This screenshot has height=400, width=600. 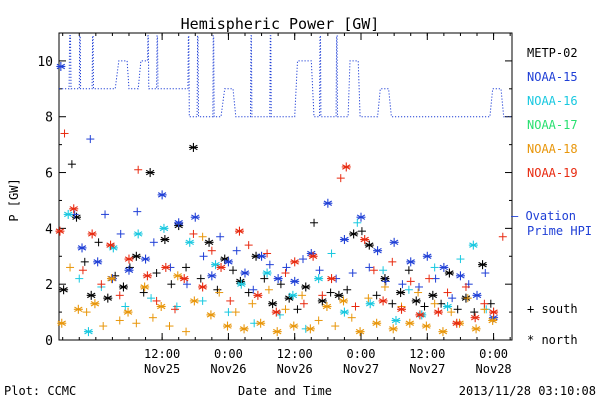 What do you see at coordinates (427, 369) in the screenshot?
I see `x-tick-date: Nov27` at bounding box center [427, 369].